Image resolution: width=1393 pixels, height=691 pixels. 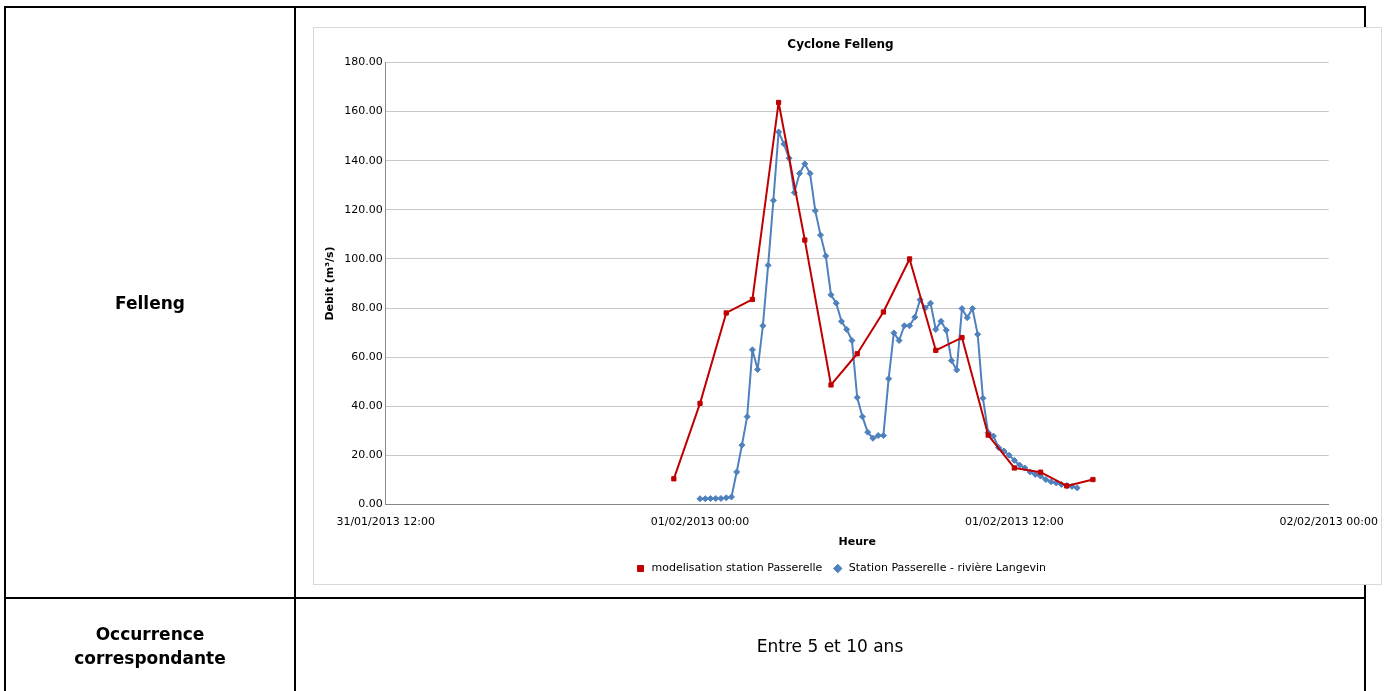 What do you see at coordinates (363, 111) in the screenshot?
I see `y-tick-label: 160.00` at bounding box center [363, 111].